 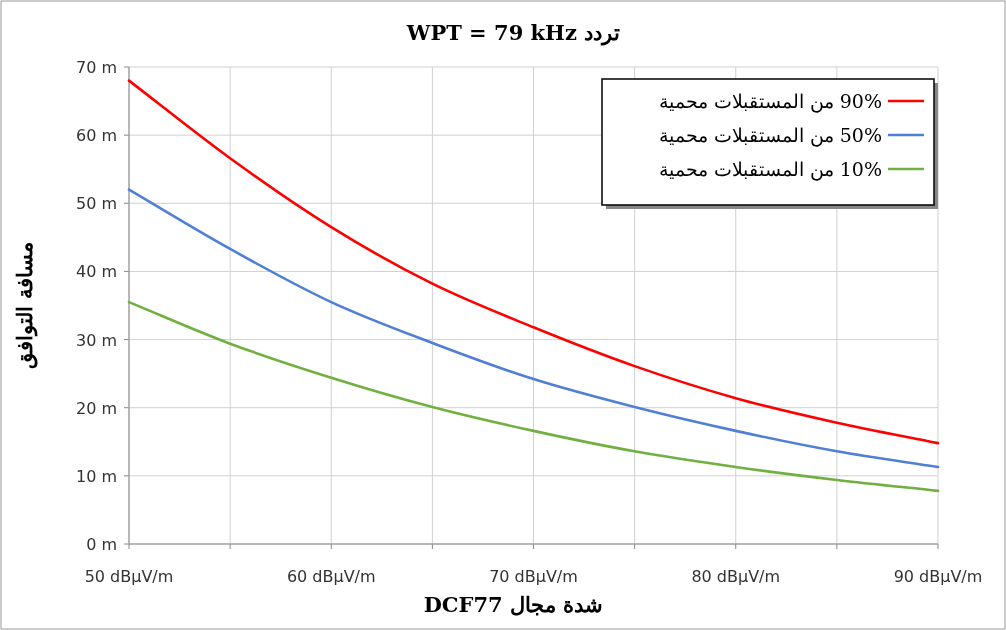 What do you see at coordinates (513, 604) in the screenshot?
I see `x-axis-title: شدة مجال DCF77` at bounding box center [513, 604].